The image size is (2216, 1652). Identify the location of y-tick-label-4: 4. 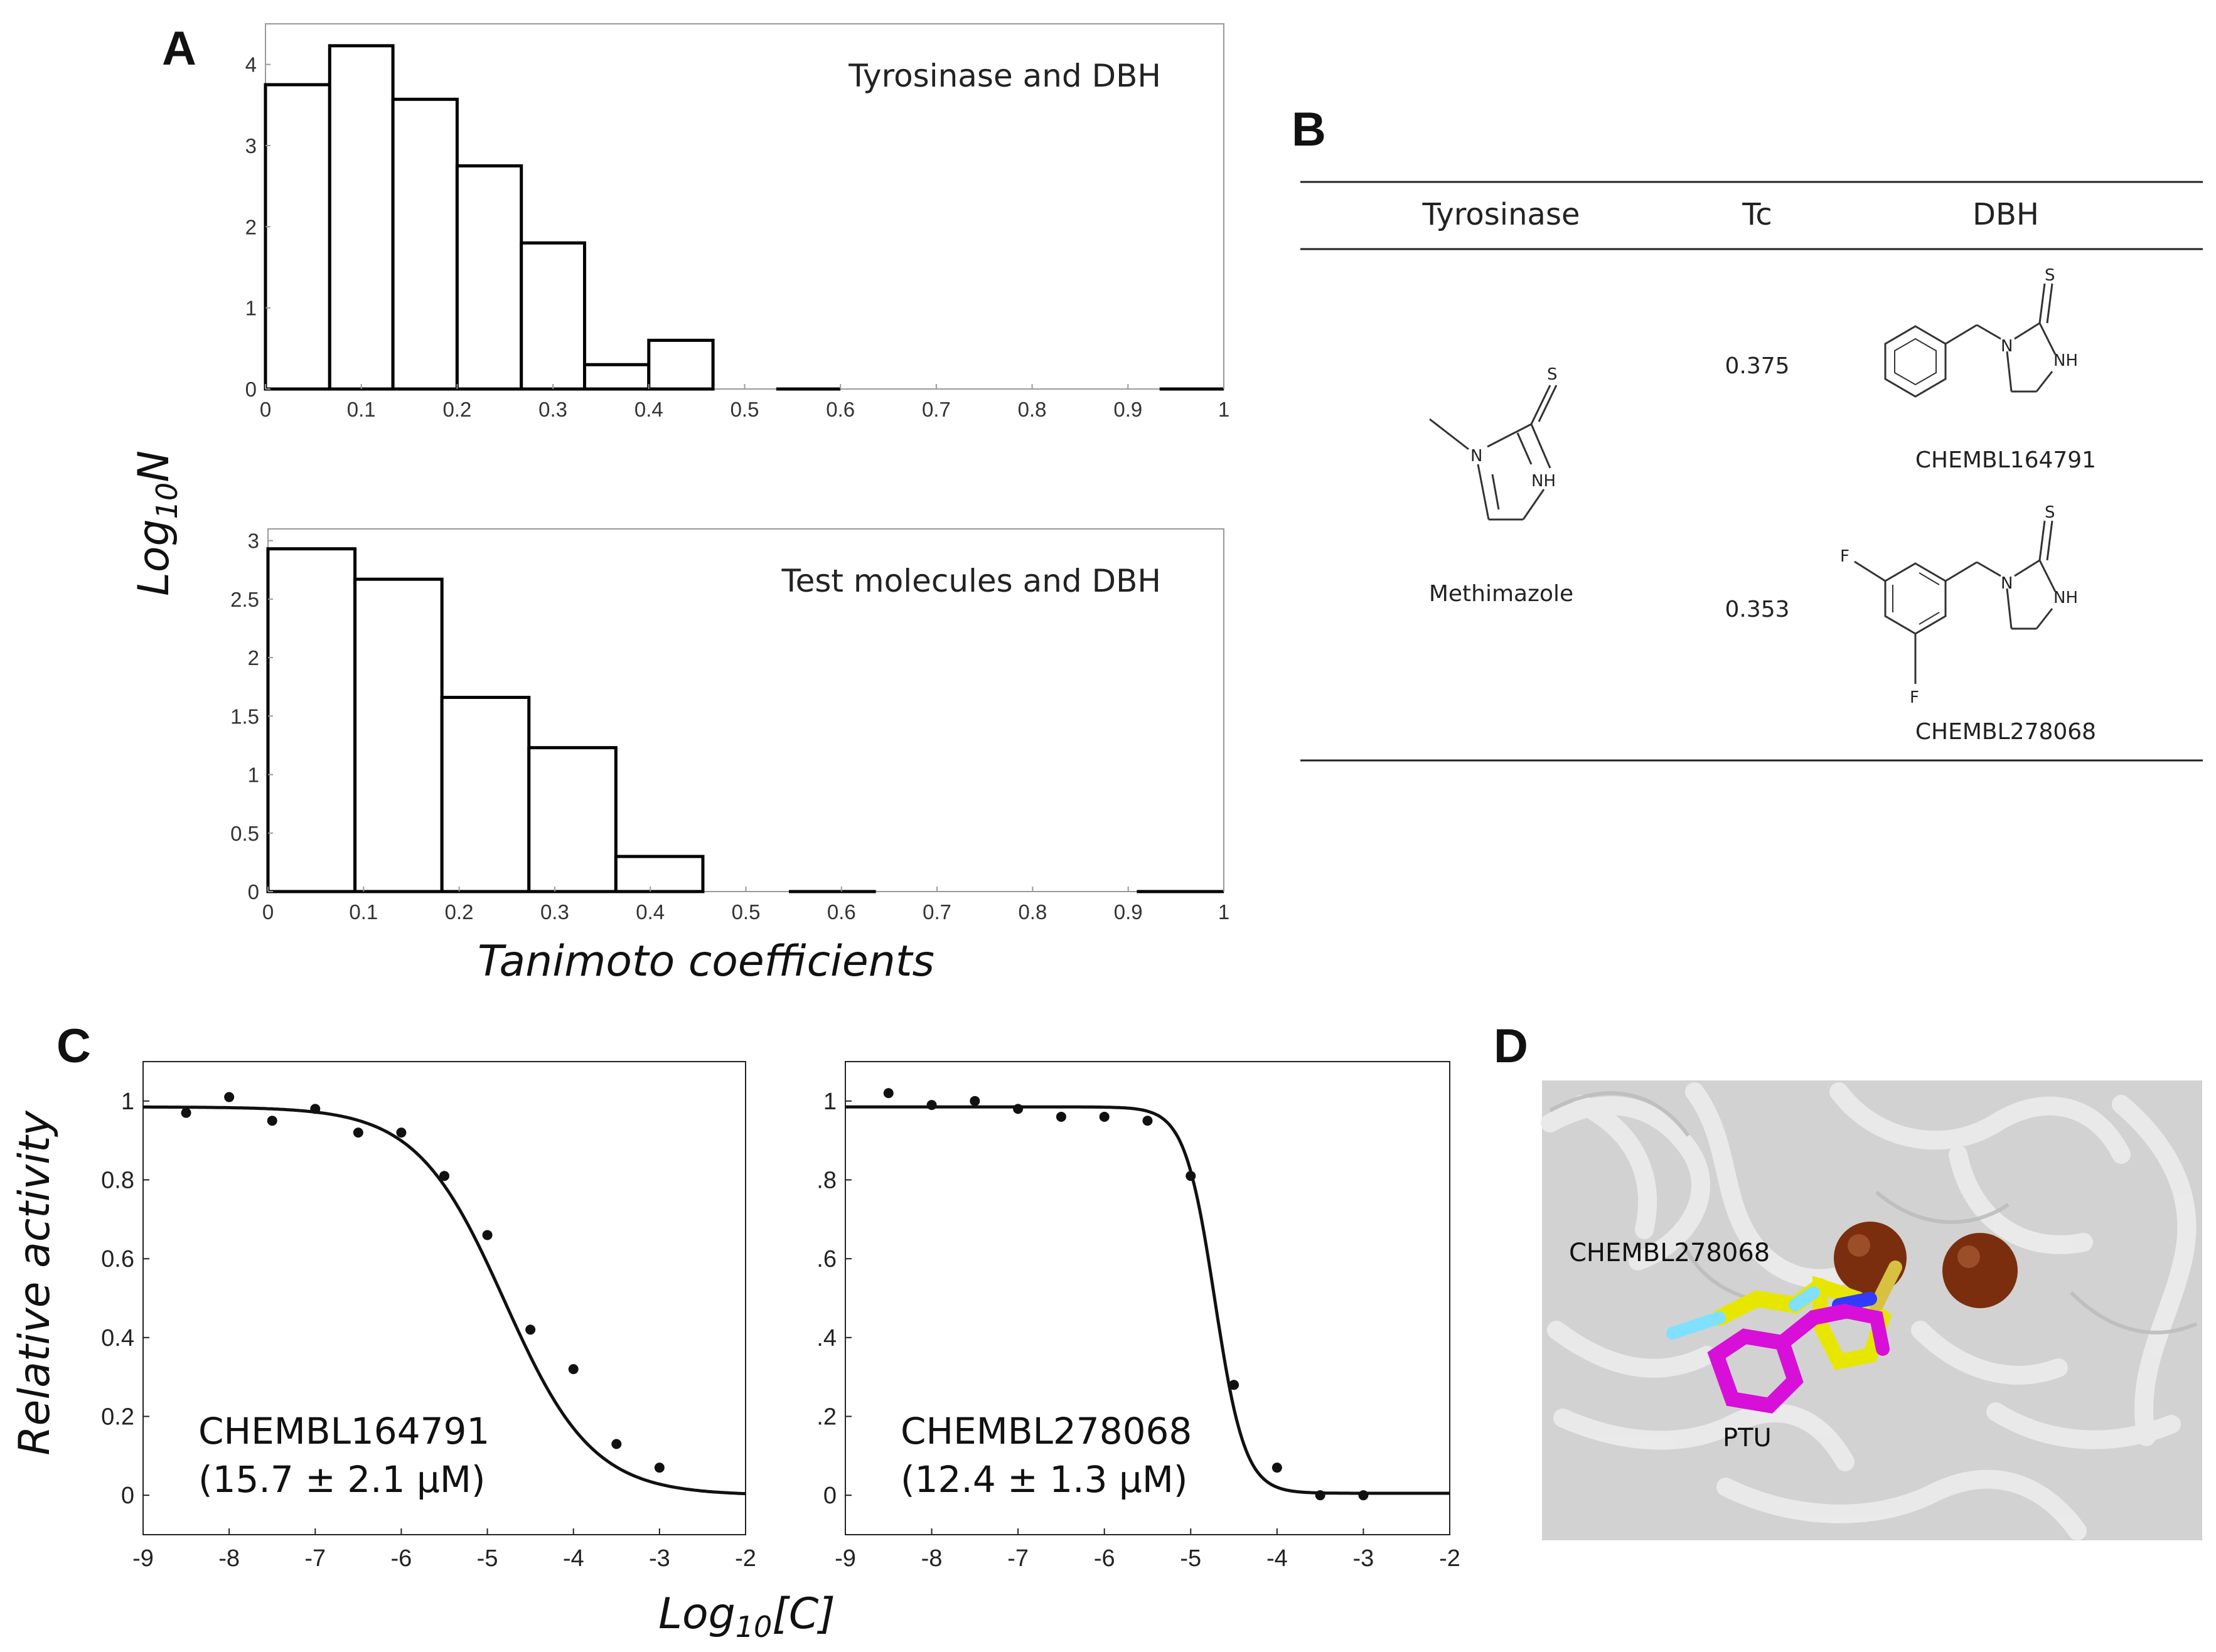
(251, 65).